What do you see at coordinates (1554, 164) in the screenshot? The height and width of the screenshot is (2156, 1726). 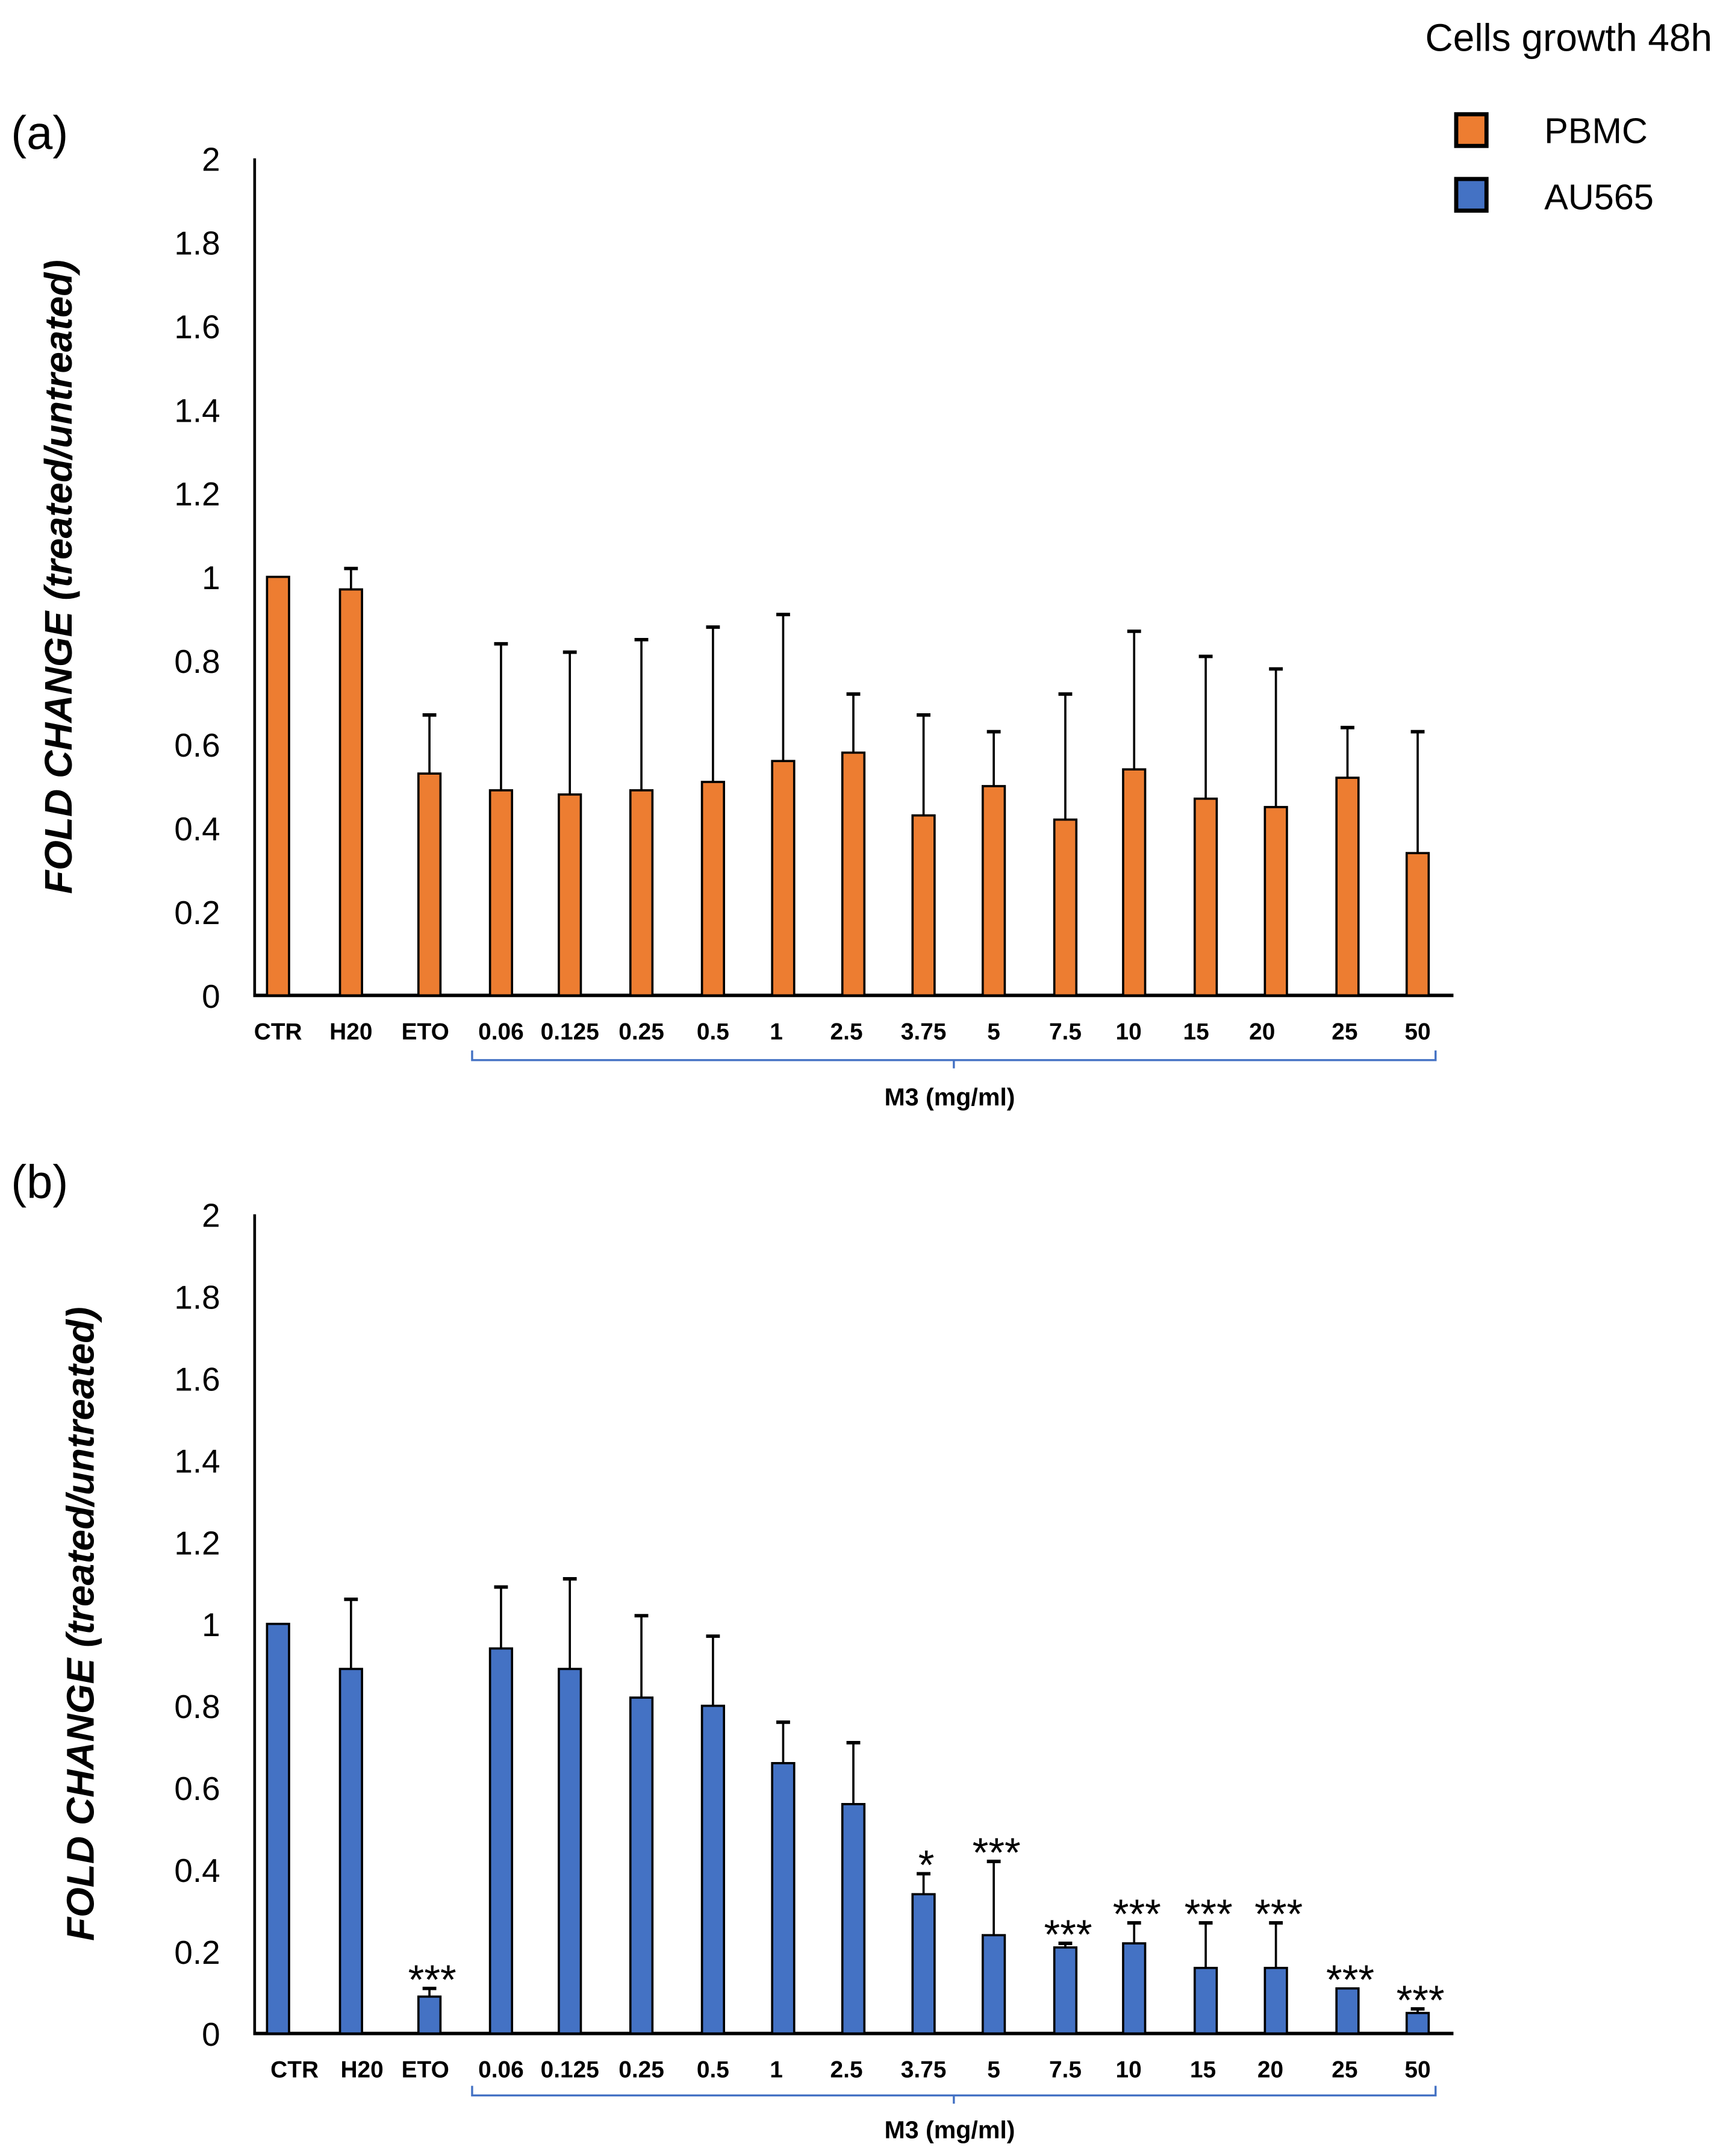 I see `legend: PBMC AU565` at bounding box center [1554, 164].